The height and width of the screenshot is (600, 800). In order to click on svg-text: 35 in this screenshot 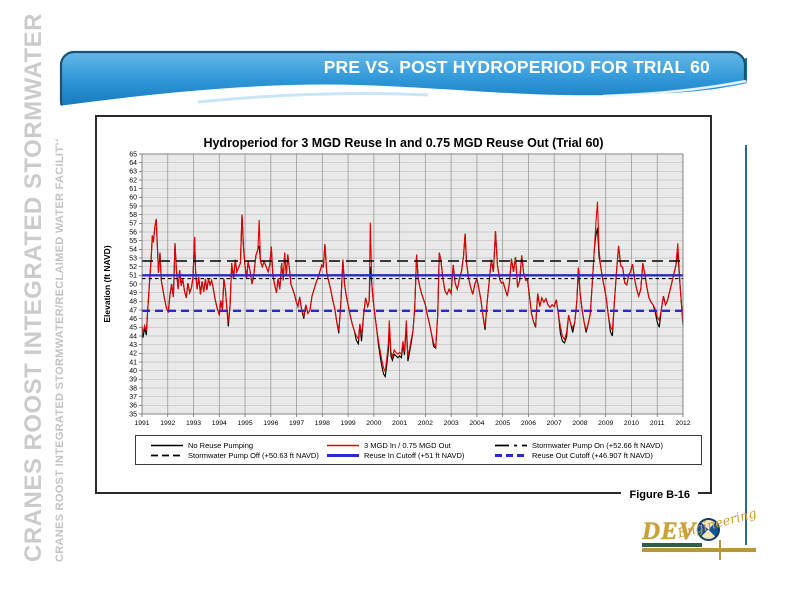, I will do `click(133, 414)`.